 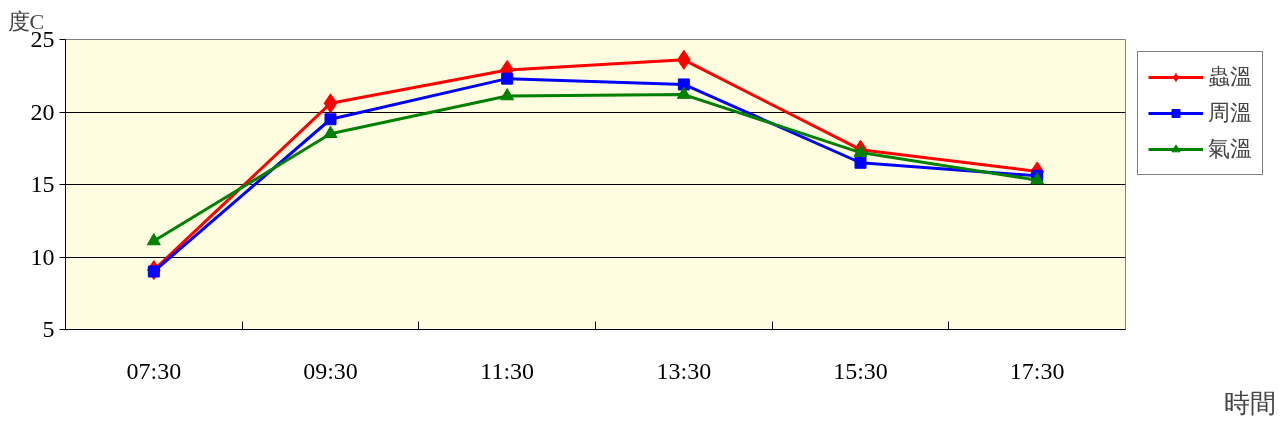 What do you see at coordinates (154, 370) in the screenshot?
I see `x-tick-label: 07:30` at bounding box center [154, 370].